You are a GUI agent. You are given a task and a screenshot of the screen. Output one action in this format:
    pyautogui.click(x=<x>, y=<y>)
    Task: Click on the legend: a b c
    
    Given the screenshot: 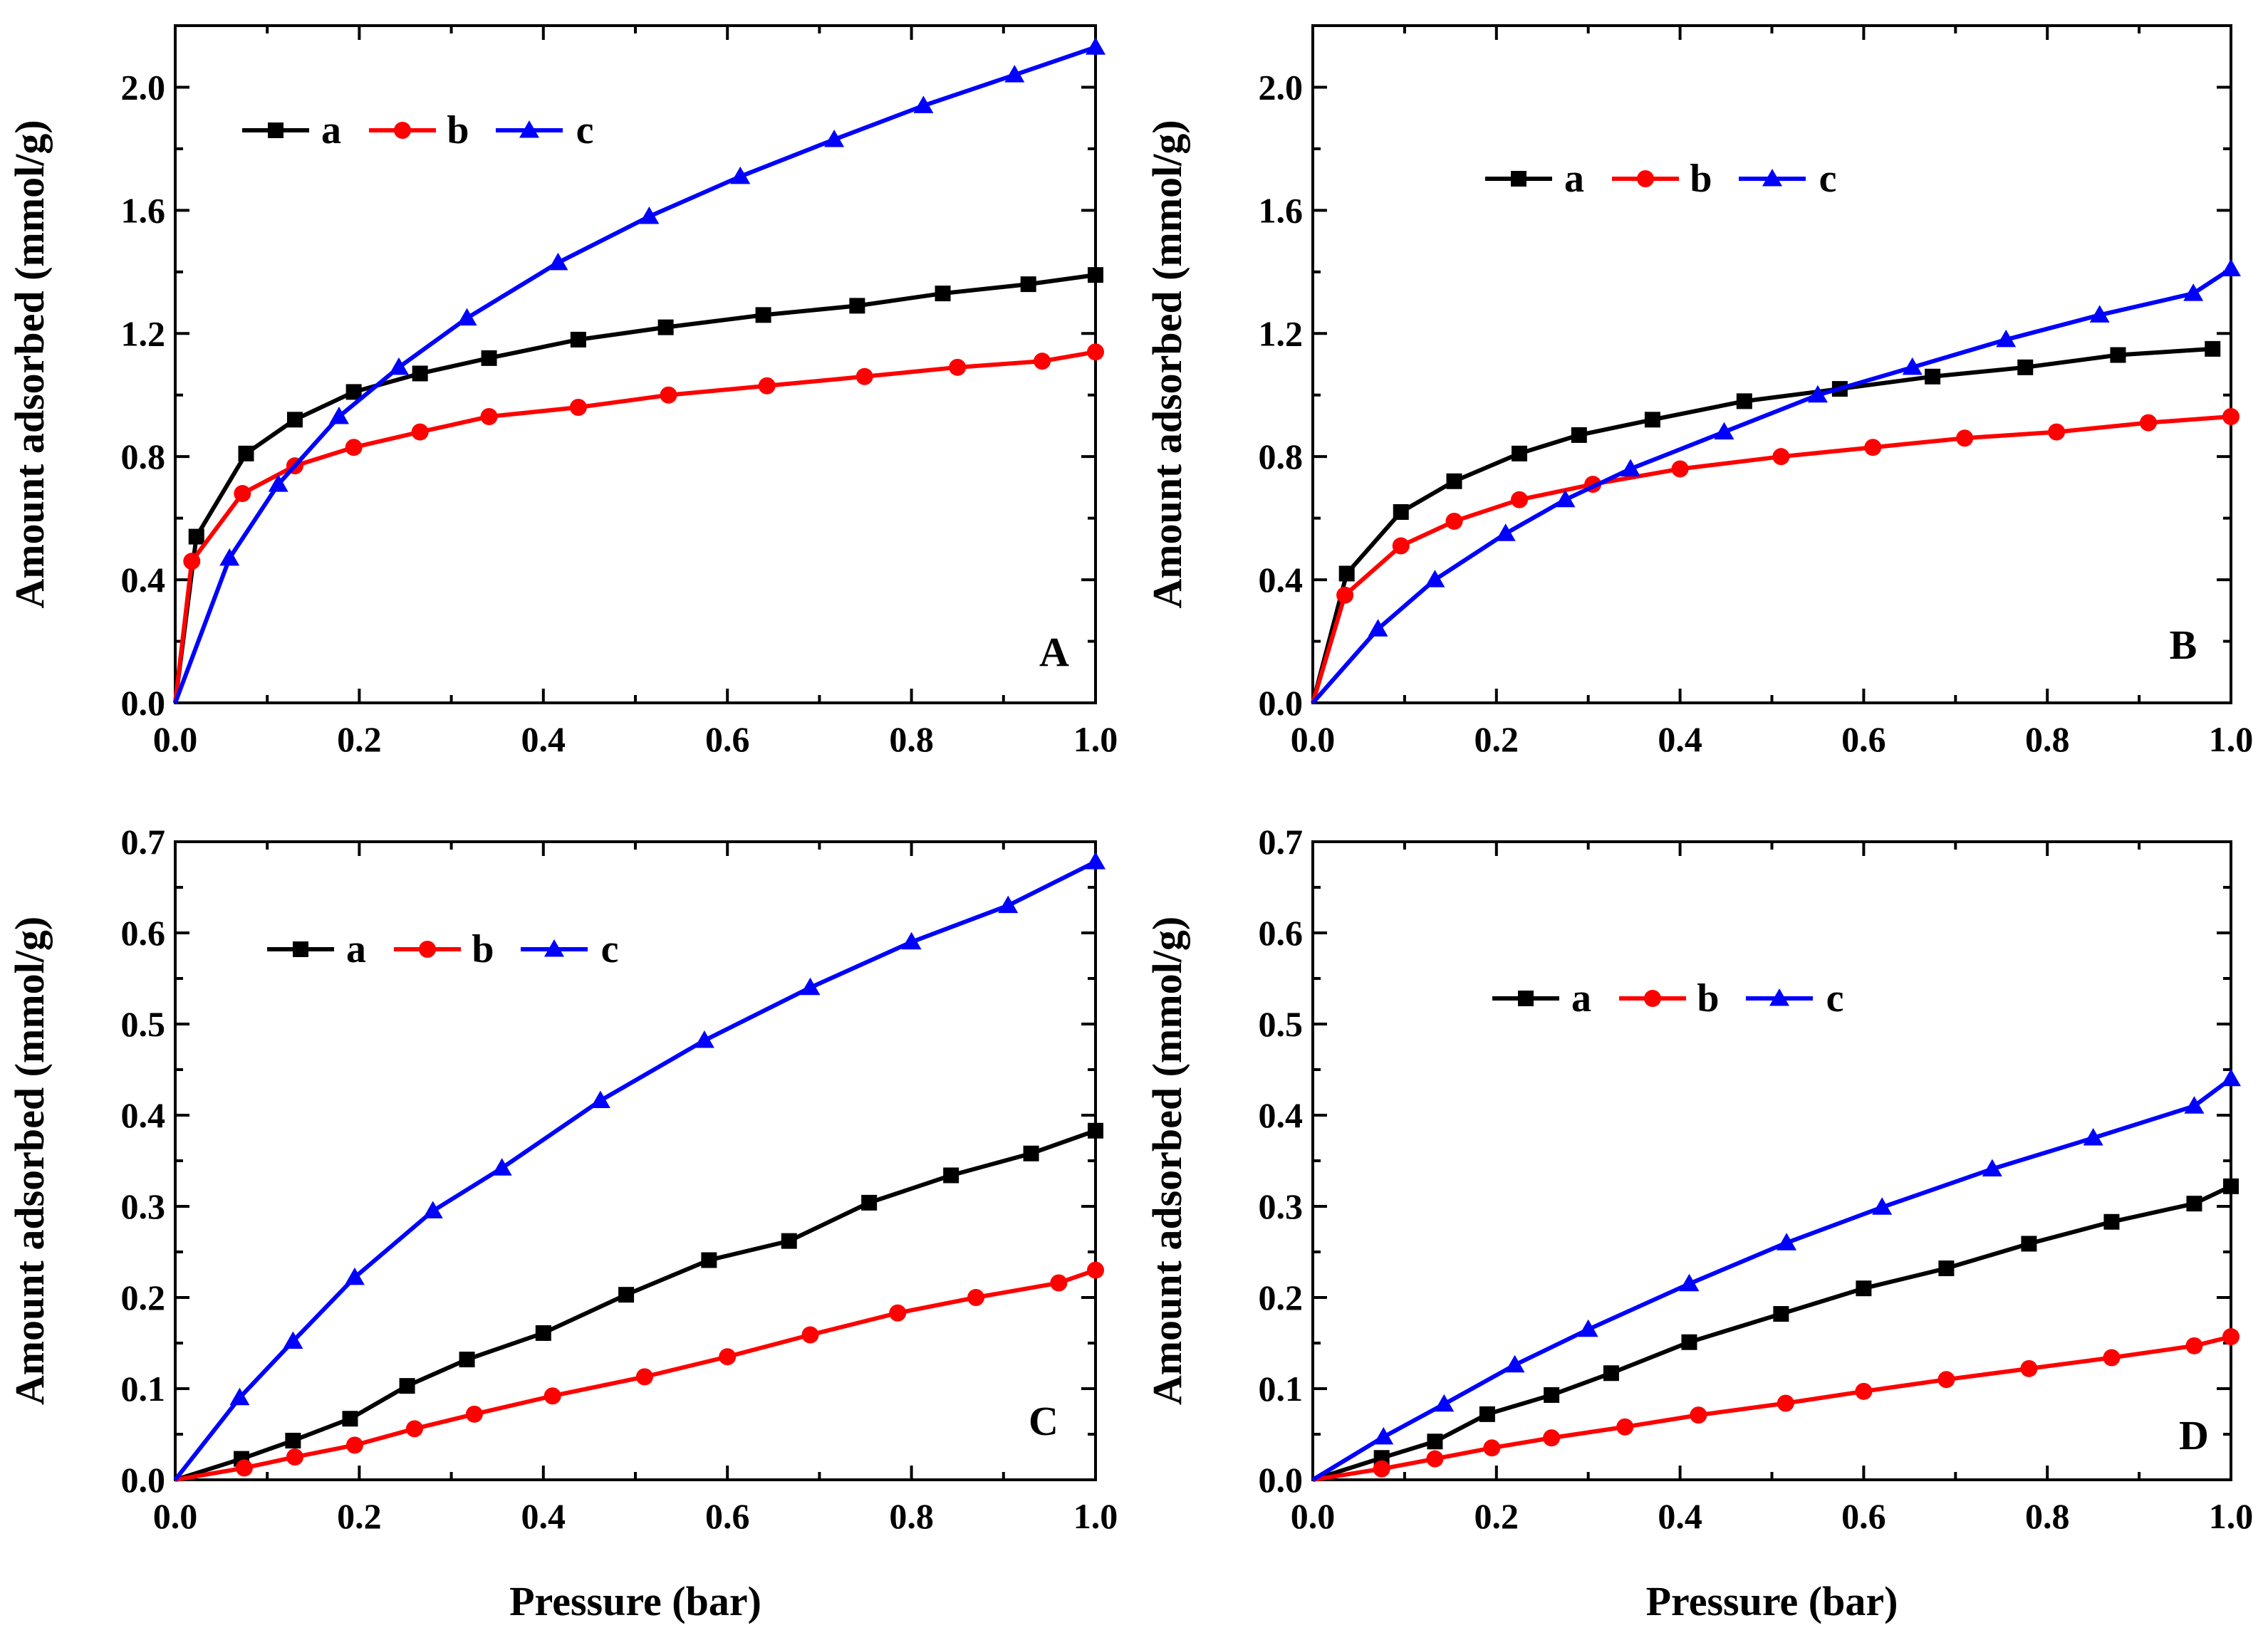 What is the action you would take?
    pyautogui.click(x=1667, y=998)
    